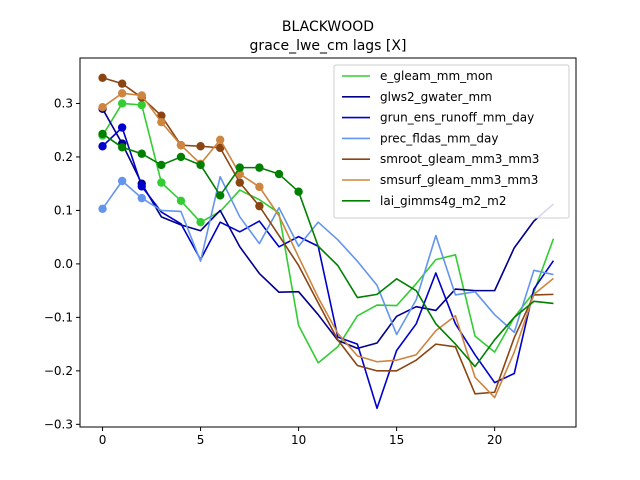 The width and height of the screenshot is (640, 480). What do you see at coordinates (436, 97) in the screenshot?
I see `legend-label: glws2_gwater_mm` at bounding box center [436, 97].